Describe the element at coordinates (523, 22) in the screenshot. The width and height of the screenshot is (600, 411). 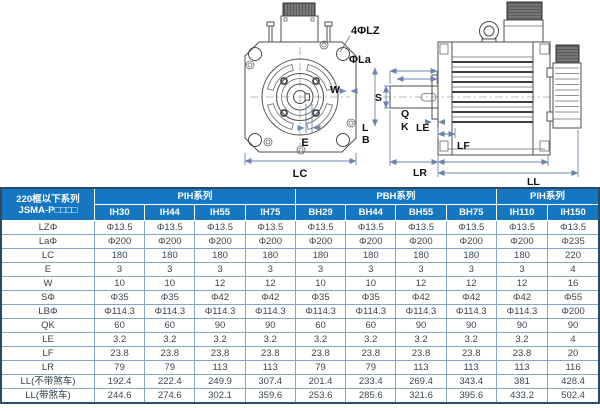
I see `top-connector-icon` at that location.